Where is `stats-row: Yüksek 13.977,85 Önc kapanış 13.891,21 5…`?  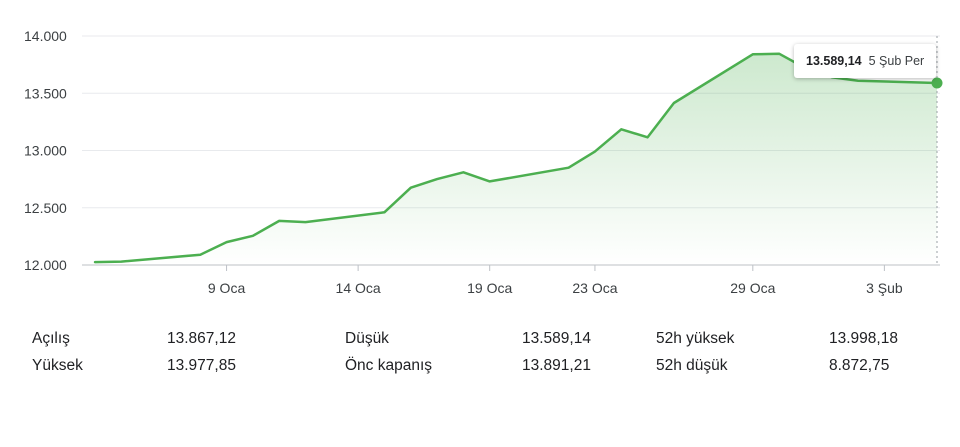
stats-row: Yüksek 13.977,85 Önc kapanış 13.891,21 5… is located at coordinates (480, 366).